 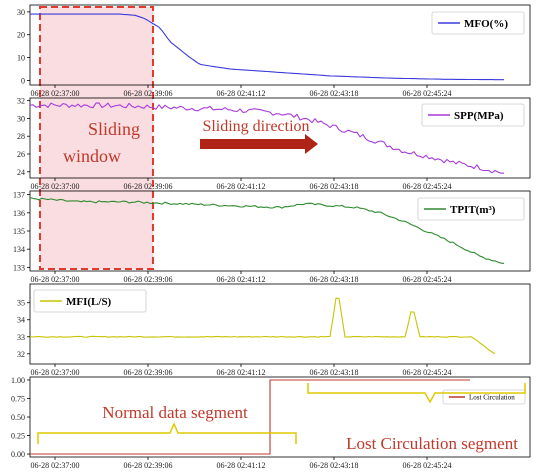 I want to click on y-tick-label: 10, so click(x=21, y=58).